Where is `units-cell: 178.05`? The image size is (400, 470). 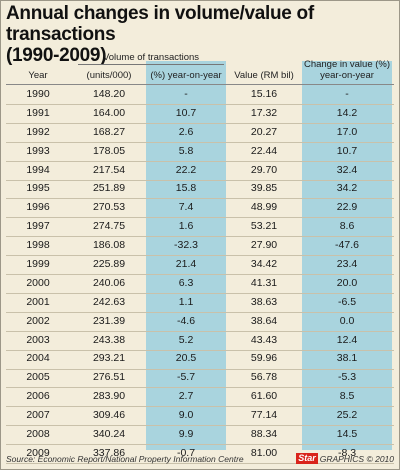 units-cell: 178.05 is located at coordinates (109, 150).